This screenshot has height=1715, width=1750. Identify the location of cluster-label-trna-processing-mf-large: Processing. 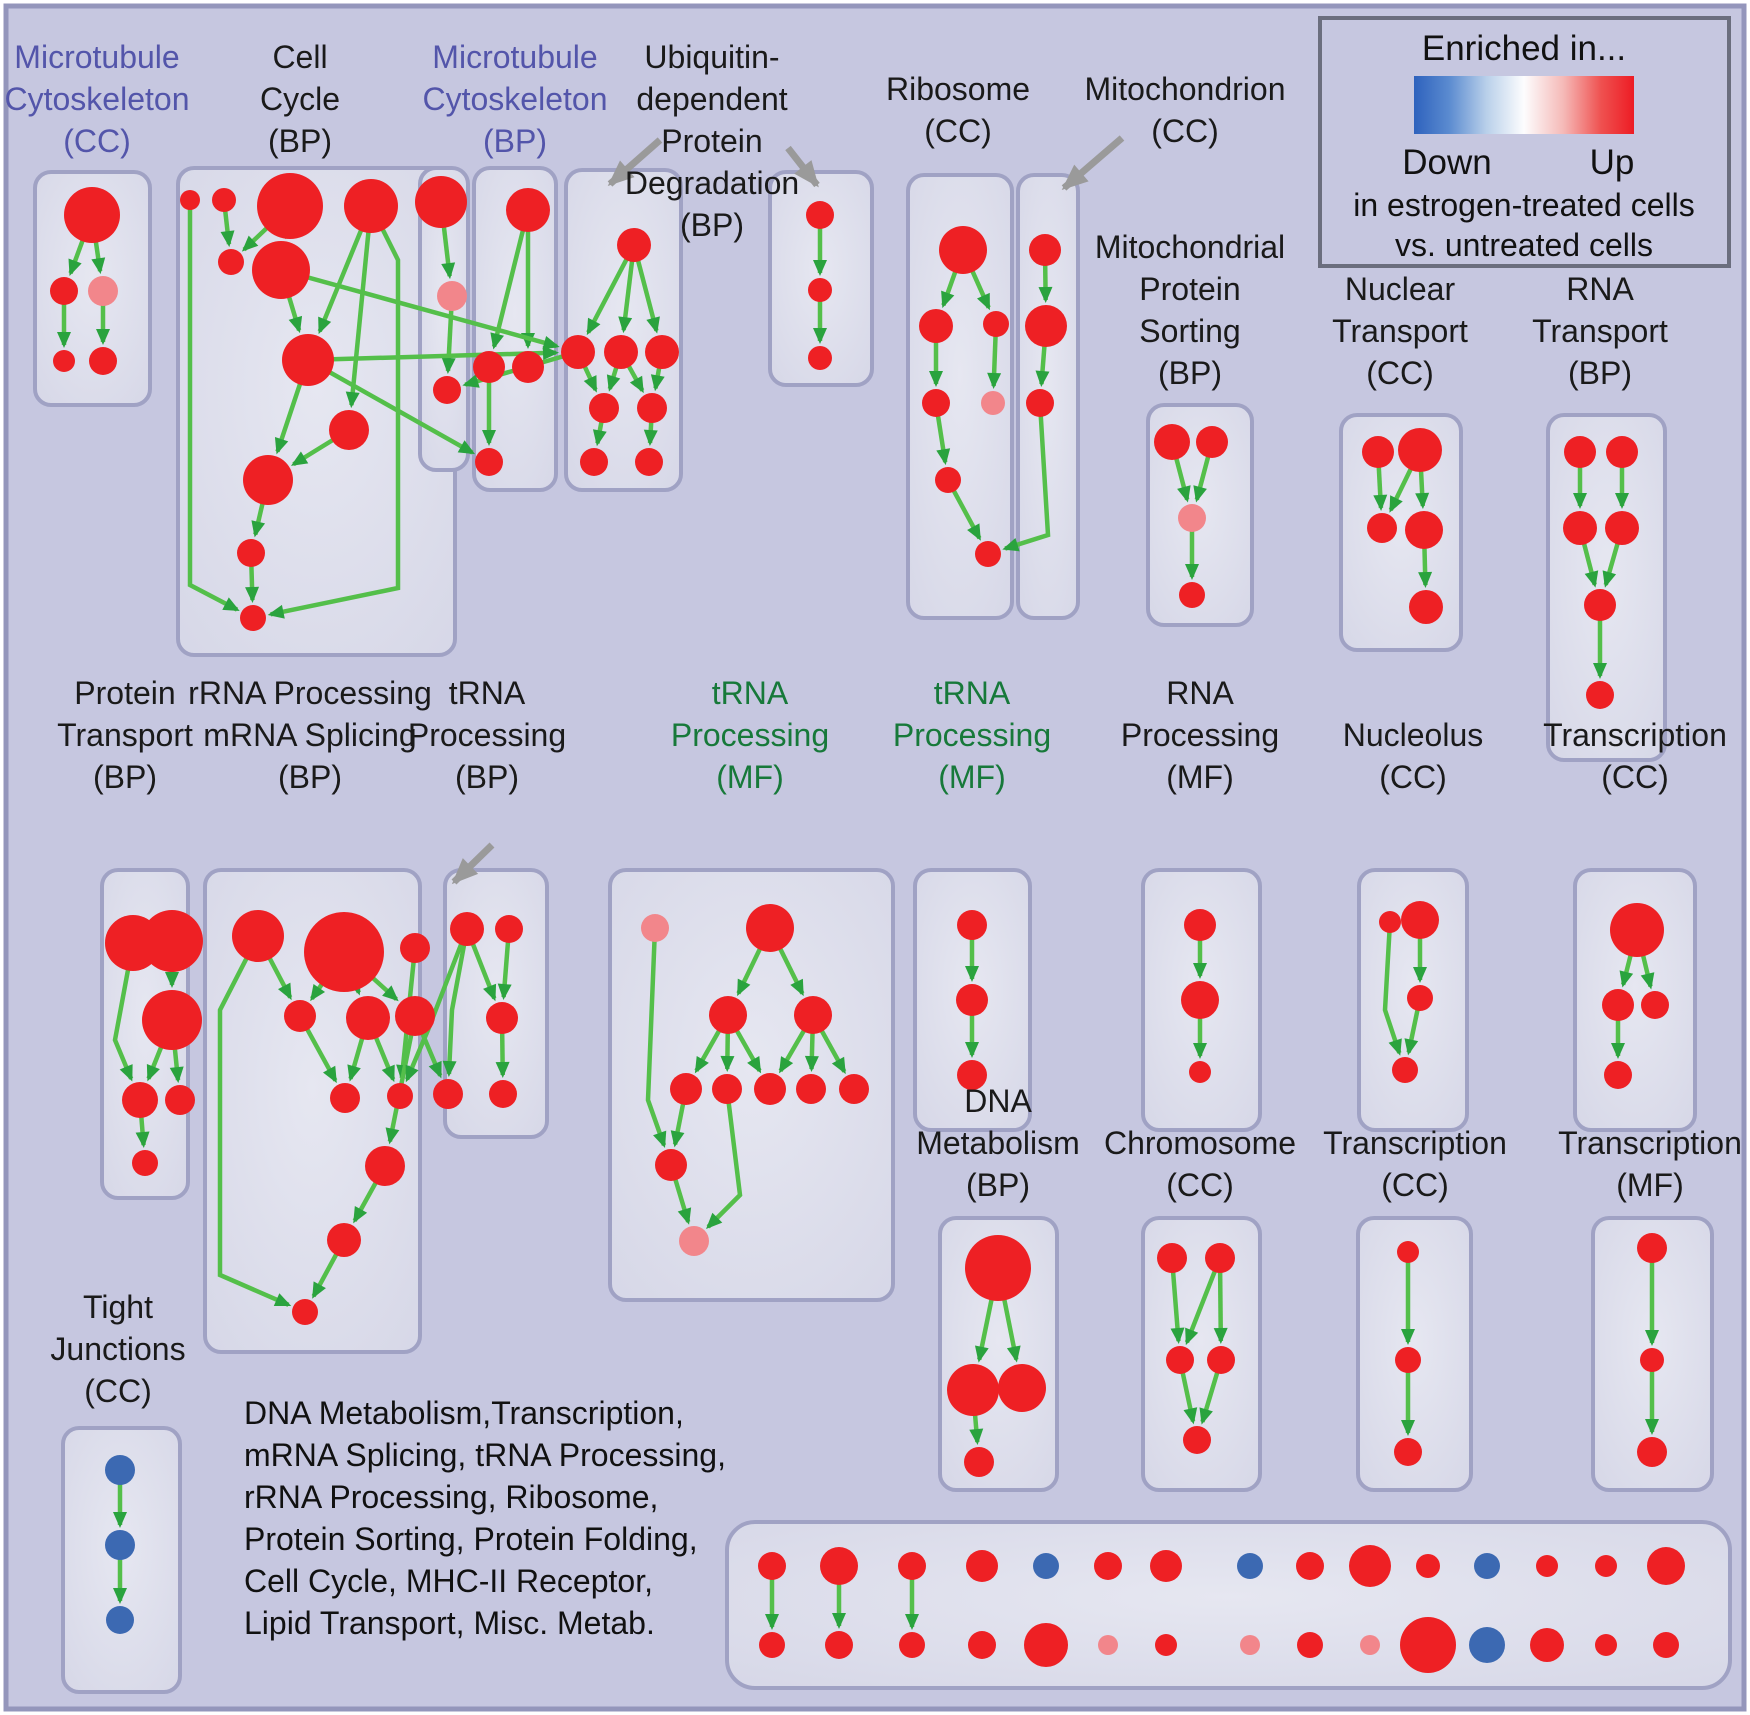
(750, 735).